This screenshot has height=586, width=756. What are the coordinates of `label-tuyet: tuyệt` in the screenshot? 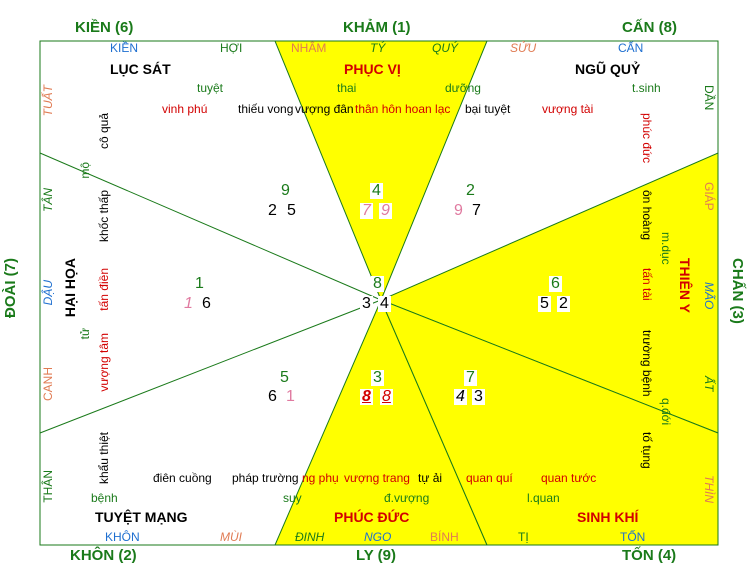 It's located at (210, 88).